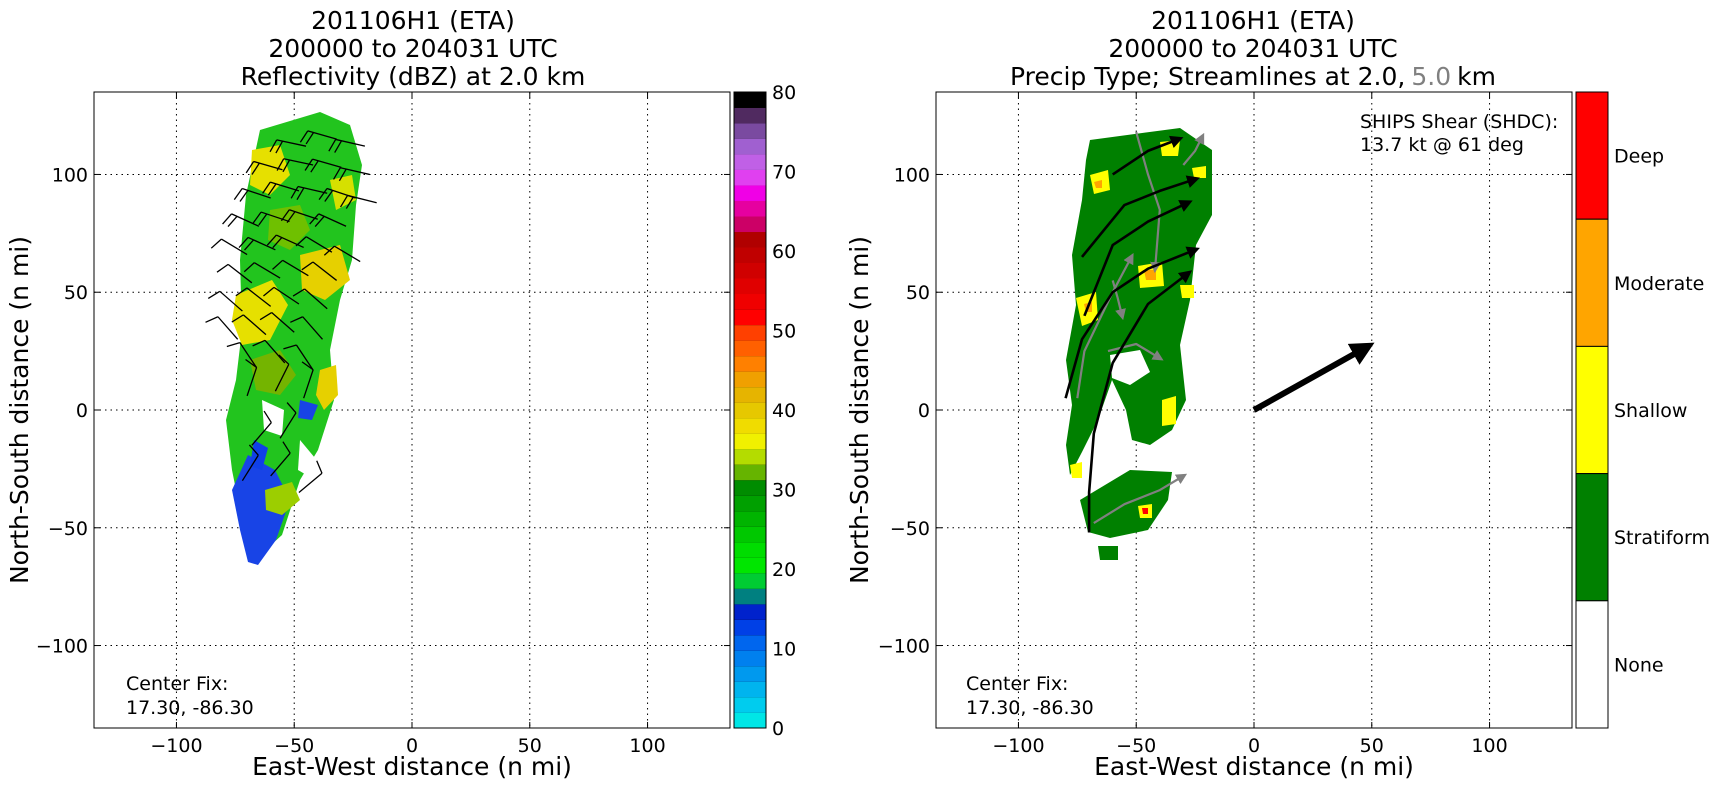  What do you see at coordinates (62, 647) in the screenshot?
I see `left-y-tick-label: −100` at bounding box center [62, 647].